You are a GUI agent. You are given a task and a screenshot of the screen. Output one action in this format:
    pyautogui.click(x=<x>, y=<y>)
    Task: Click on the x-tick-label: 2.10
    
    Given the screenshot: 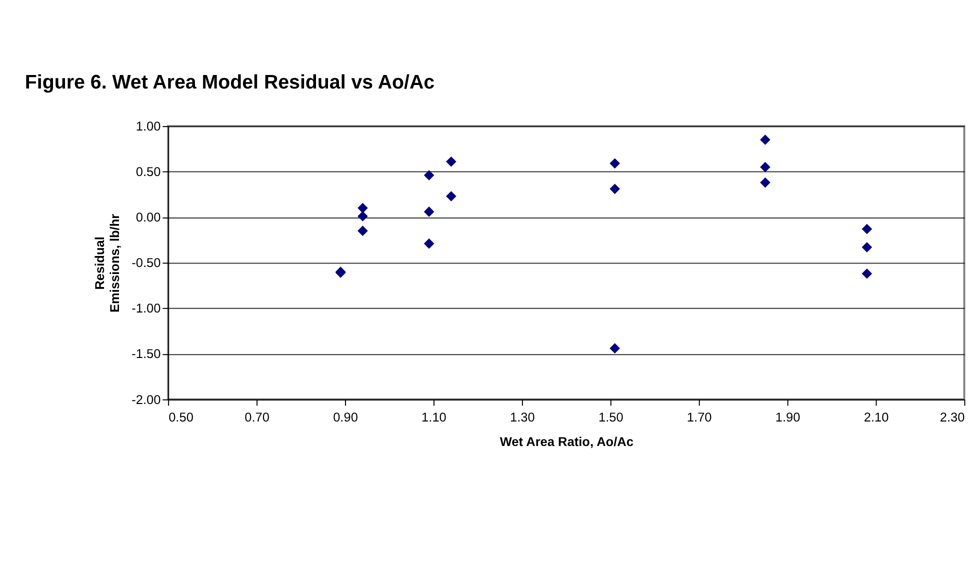 What is the action you would take?
    pyautogui.click(x=876, y=416)
    